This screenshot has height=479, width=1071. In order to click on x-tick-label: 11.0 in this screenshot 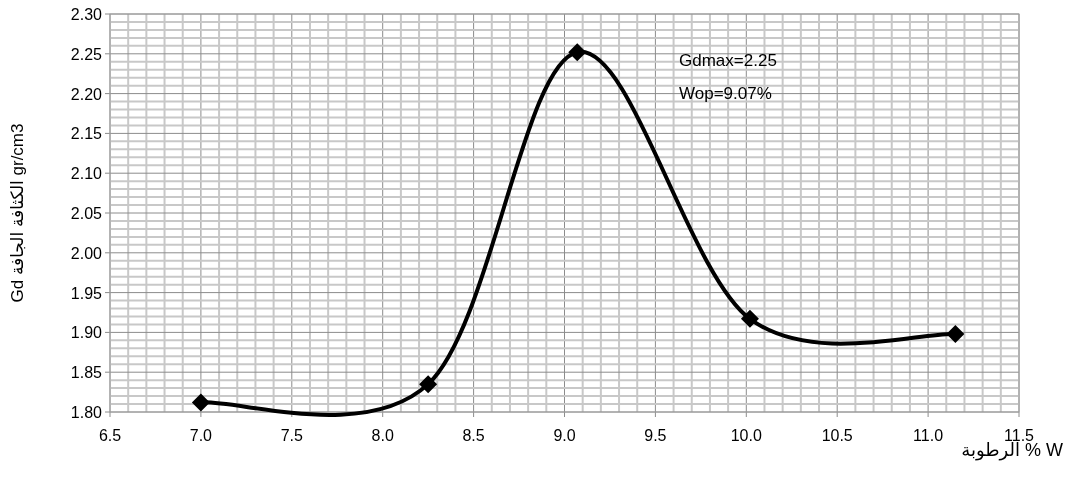, I will do `click(928, 435)`.